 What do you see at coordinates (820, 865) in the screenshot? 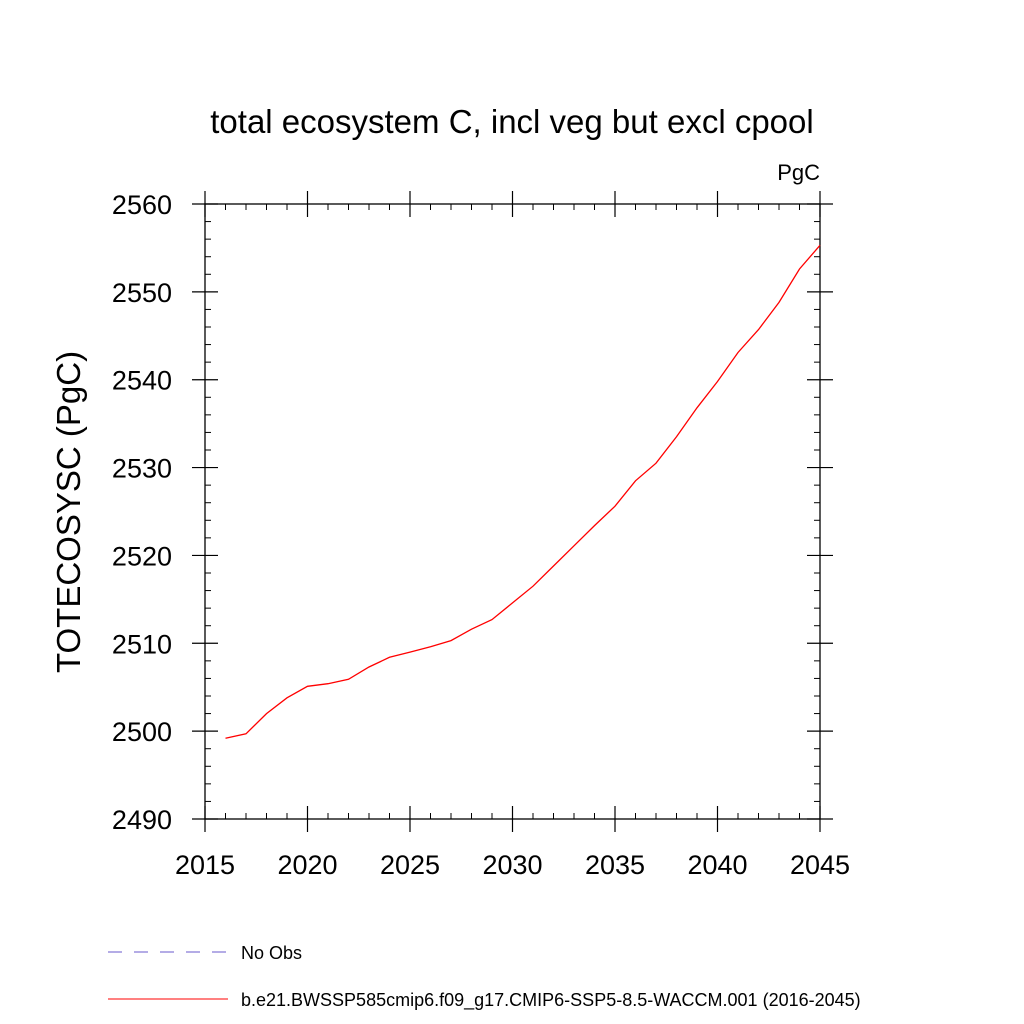
I see `x-tick-label: 2045` at bounding box center [820, 865].